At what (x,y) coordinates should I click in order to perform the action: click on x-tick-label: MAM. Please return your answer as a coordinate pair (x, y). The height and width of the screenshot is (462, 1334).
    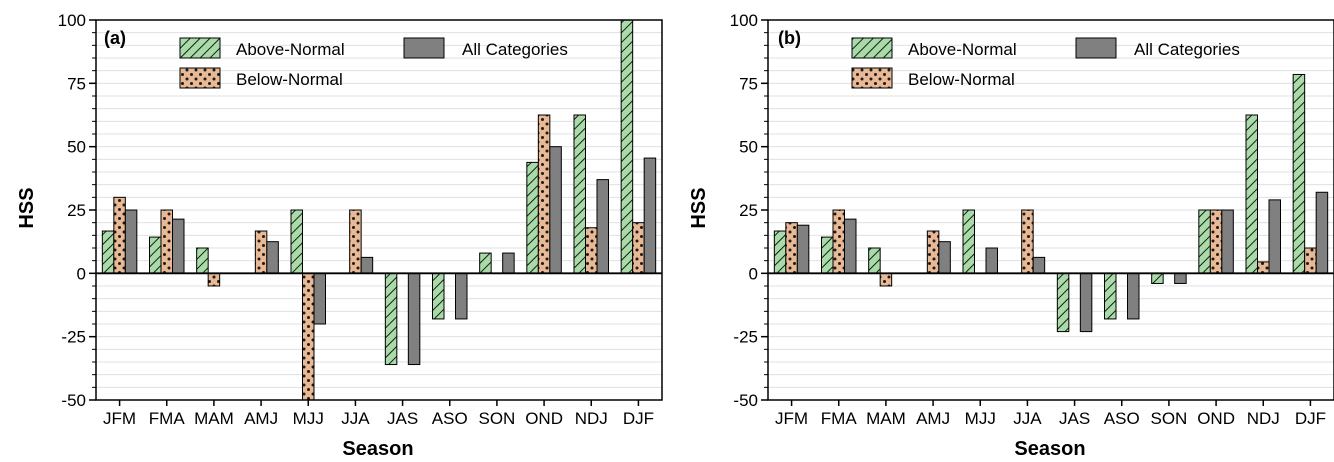
    Looking at the image, I should click on (214, 418).